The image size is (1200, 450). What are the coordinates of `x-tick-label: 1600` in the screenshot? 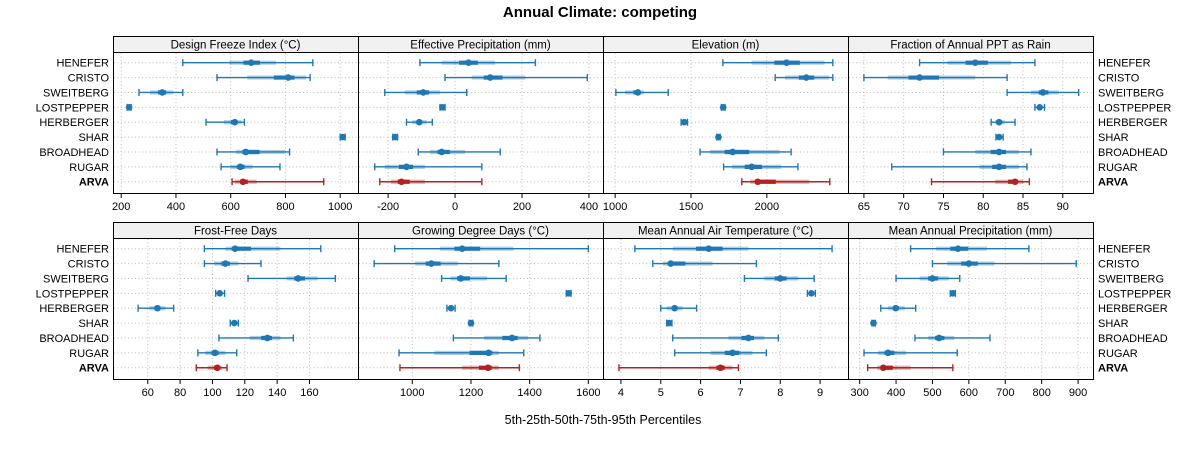 It's located at (588, 393).